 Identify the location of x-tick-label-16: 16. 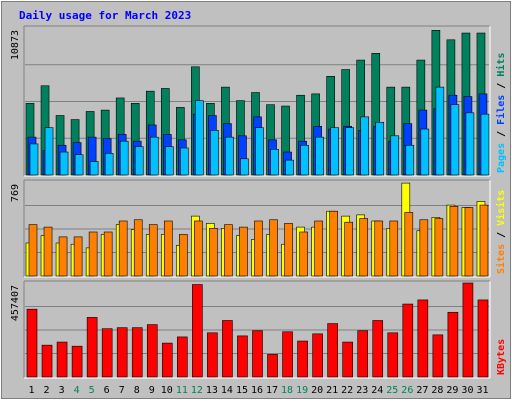
(257, 390).